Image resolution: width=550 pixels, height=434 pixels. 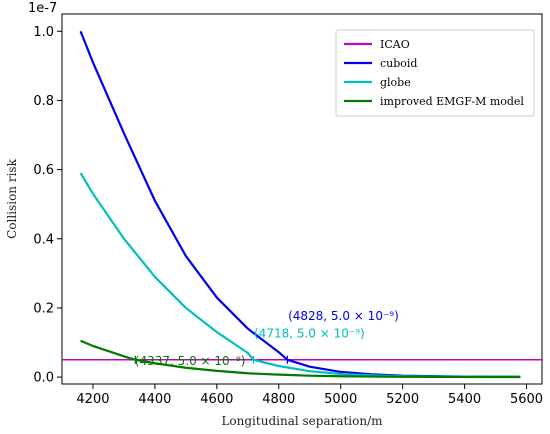 I want to click on legend-box, so click(x=435, y=73).